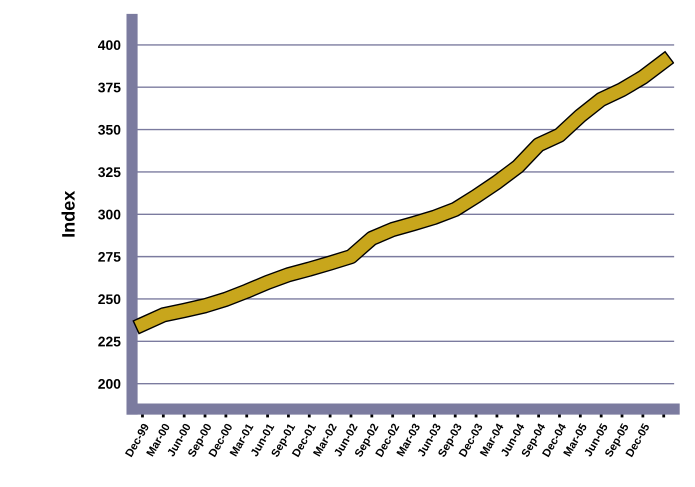 This screenshot has width=695, height=487. What do you see at coordinates (109, 384) in the screenshot?
I see `y-tick-label: 200` at bounding box center [109, 384].